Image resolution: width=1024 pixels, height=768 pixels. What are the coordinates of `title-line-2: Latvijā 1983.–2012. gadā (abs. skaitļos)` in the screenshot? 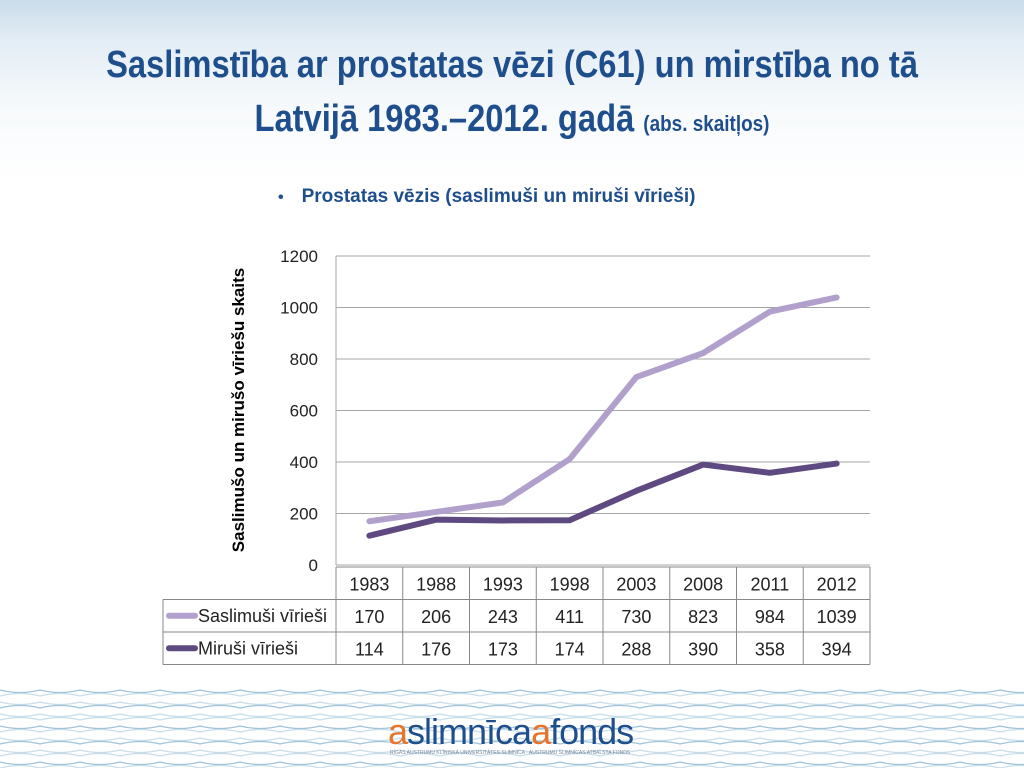 It's located at (512, 121).